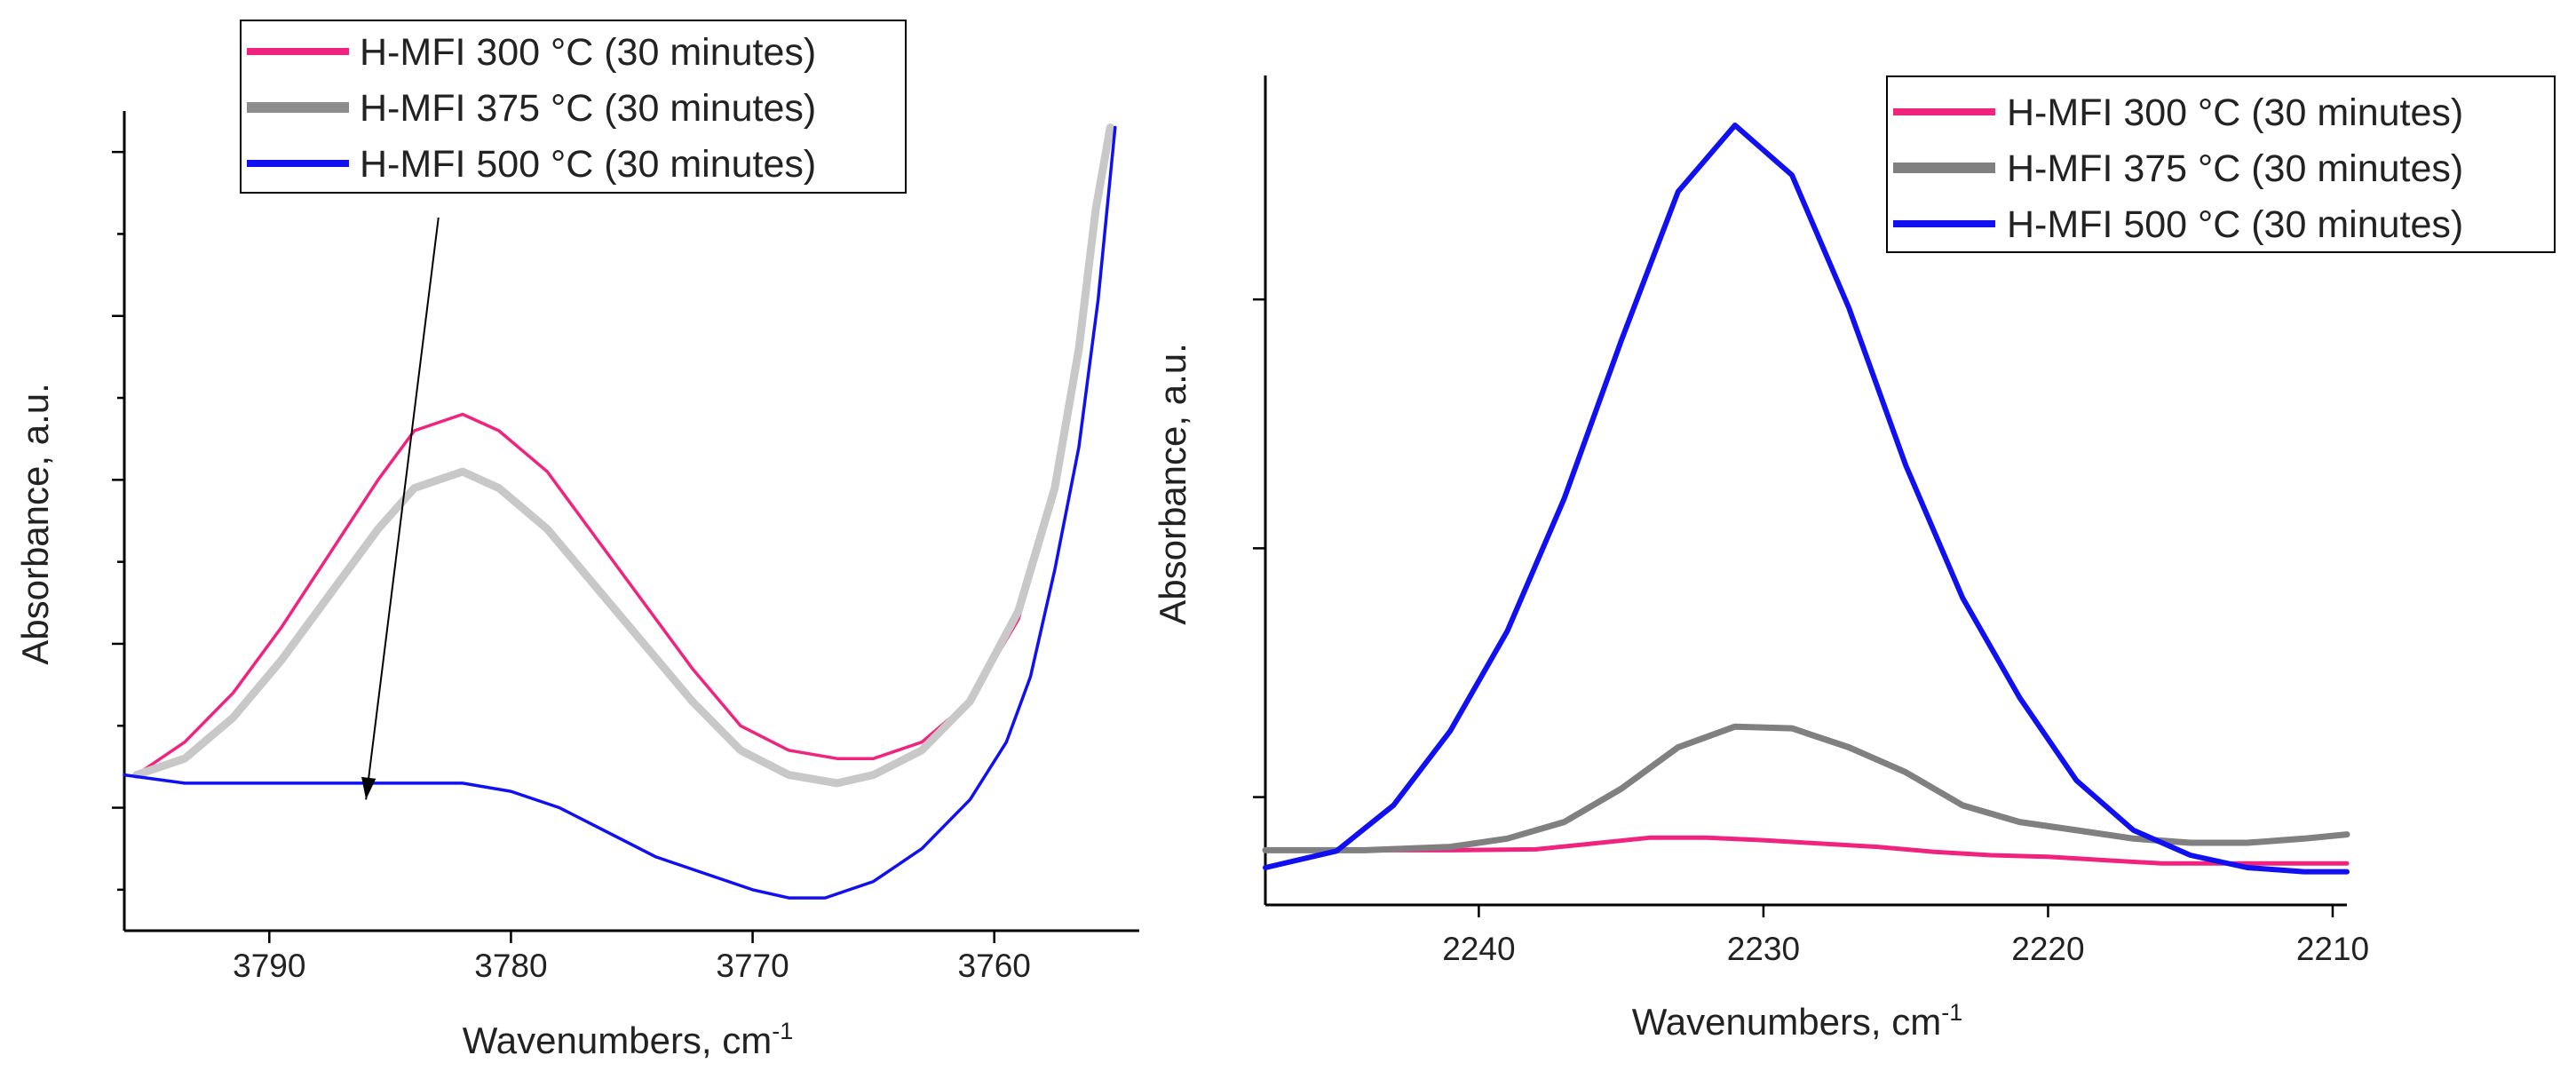 The width and height of the screenshot is (2576, 1071). I want to click on trend-arrow-line, so click(403, 508).